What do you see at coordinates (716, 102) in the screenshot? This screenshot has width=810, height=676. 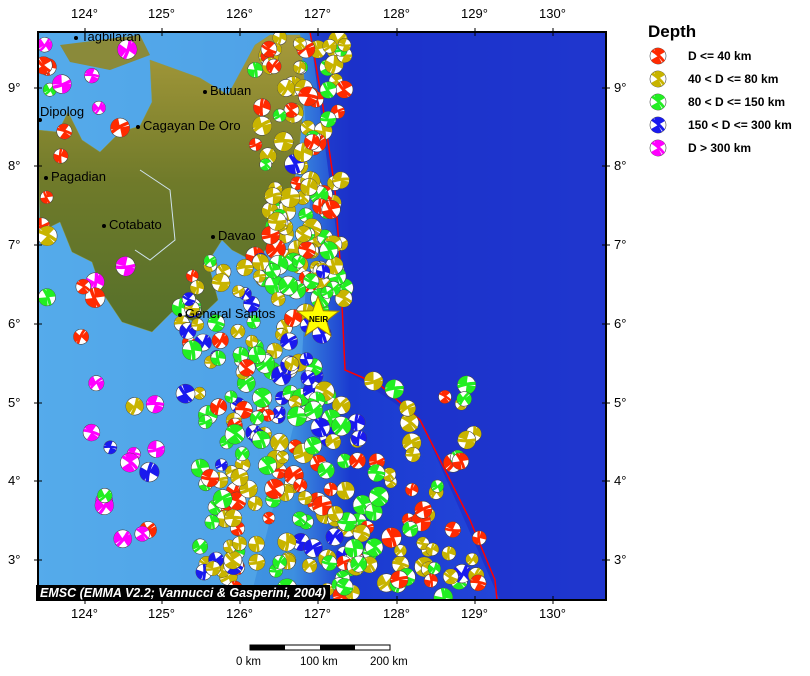 I see `legend-item: 80 < D <= 150 km` at bounding box center [716, 102].